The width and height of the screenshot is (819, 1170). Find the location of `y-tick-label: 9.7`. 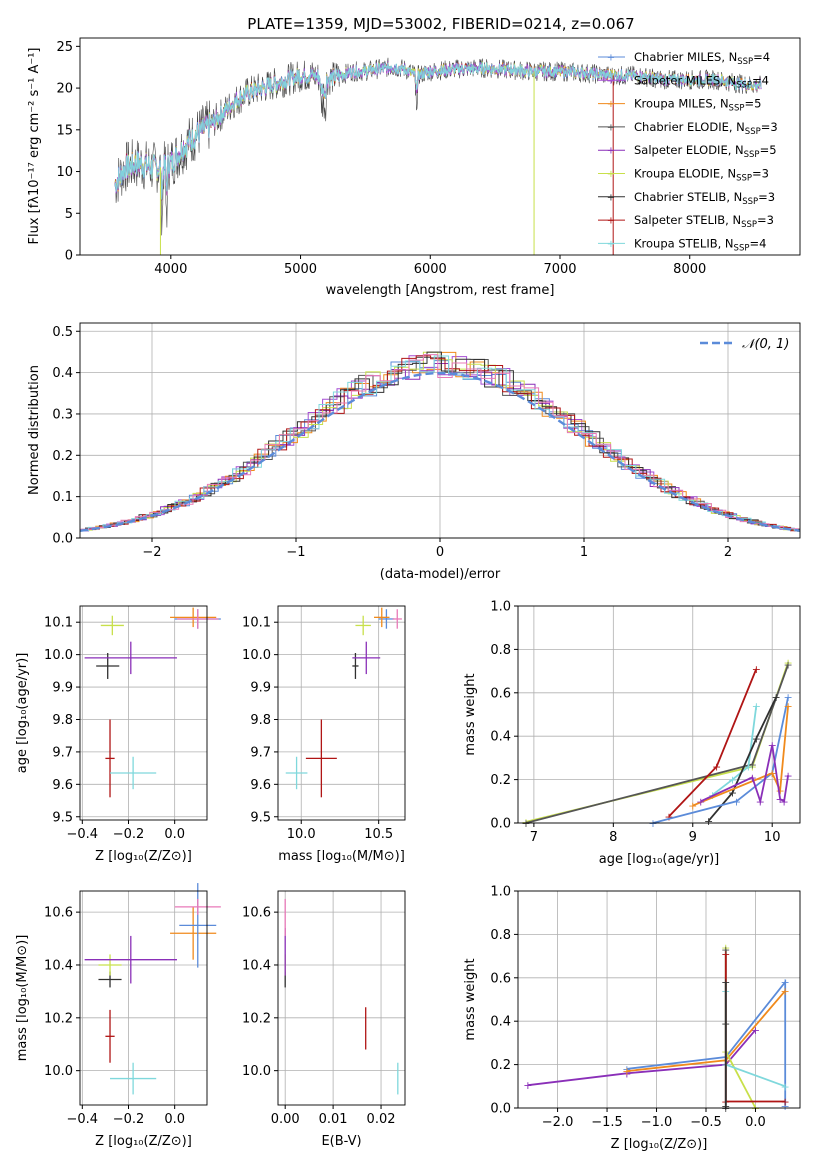

y-tick-label: 9.7 is located at coordinates (260, 752).